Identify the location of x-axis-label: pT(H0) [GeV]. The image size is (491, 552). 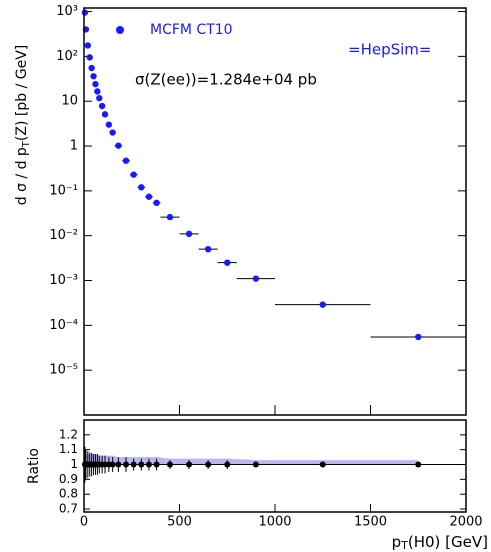
(440, 542).